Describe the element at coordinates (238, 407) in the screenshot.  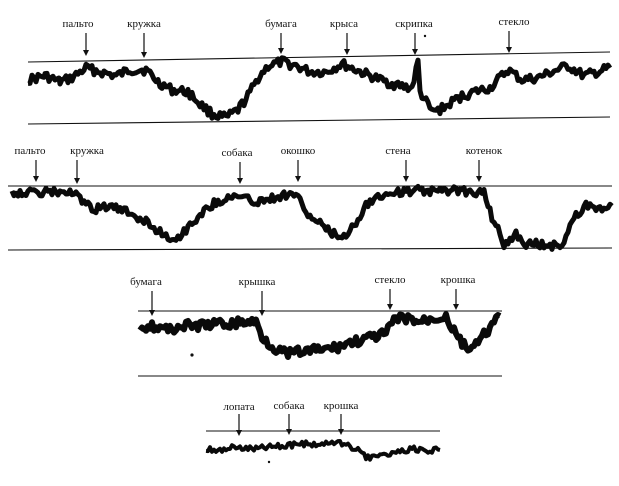
I see `recording-4-label-1: лопата` at that location.